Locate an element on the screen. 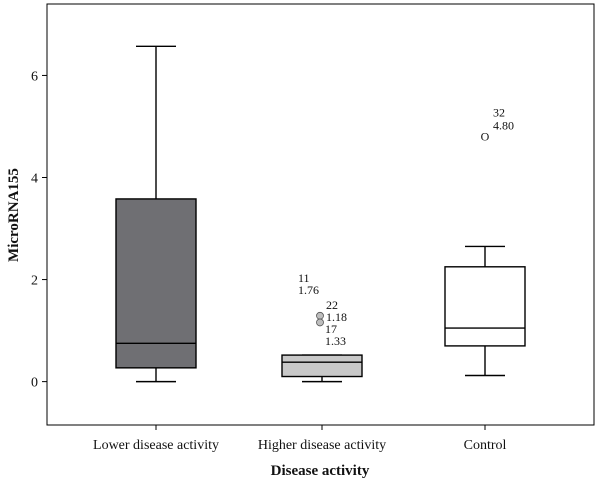 The image size is (600, 485). y-tick-label-2: 2 is located at coordinates (34, 281).